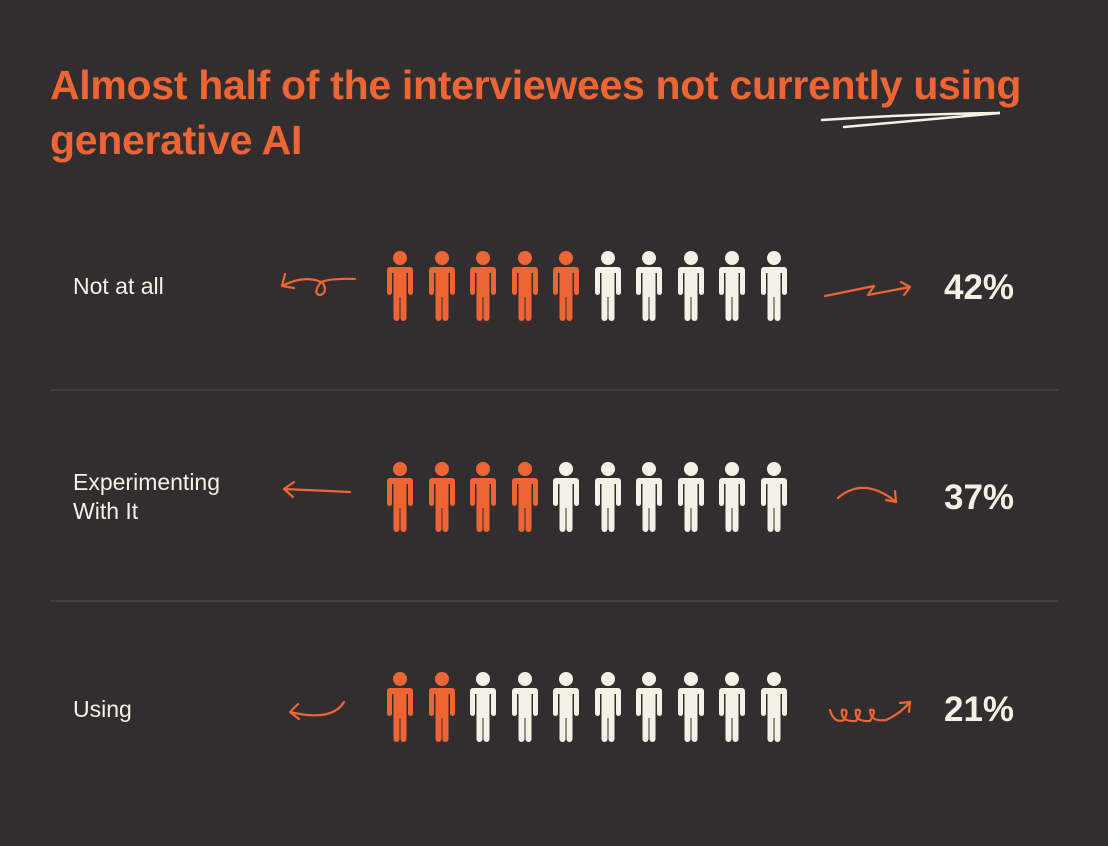 This screenshot has width=1108, height=846. Describe the element at coordinates (318, 284) in the screenshot. I see `loop-arrow-left-icon` at that location.